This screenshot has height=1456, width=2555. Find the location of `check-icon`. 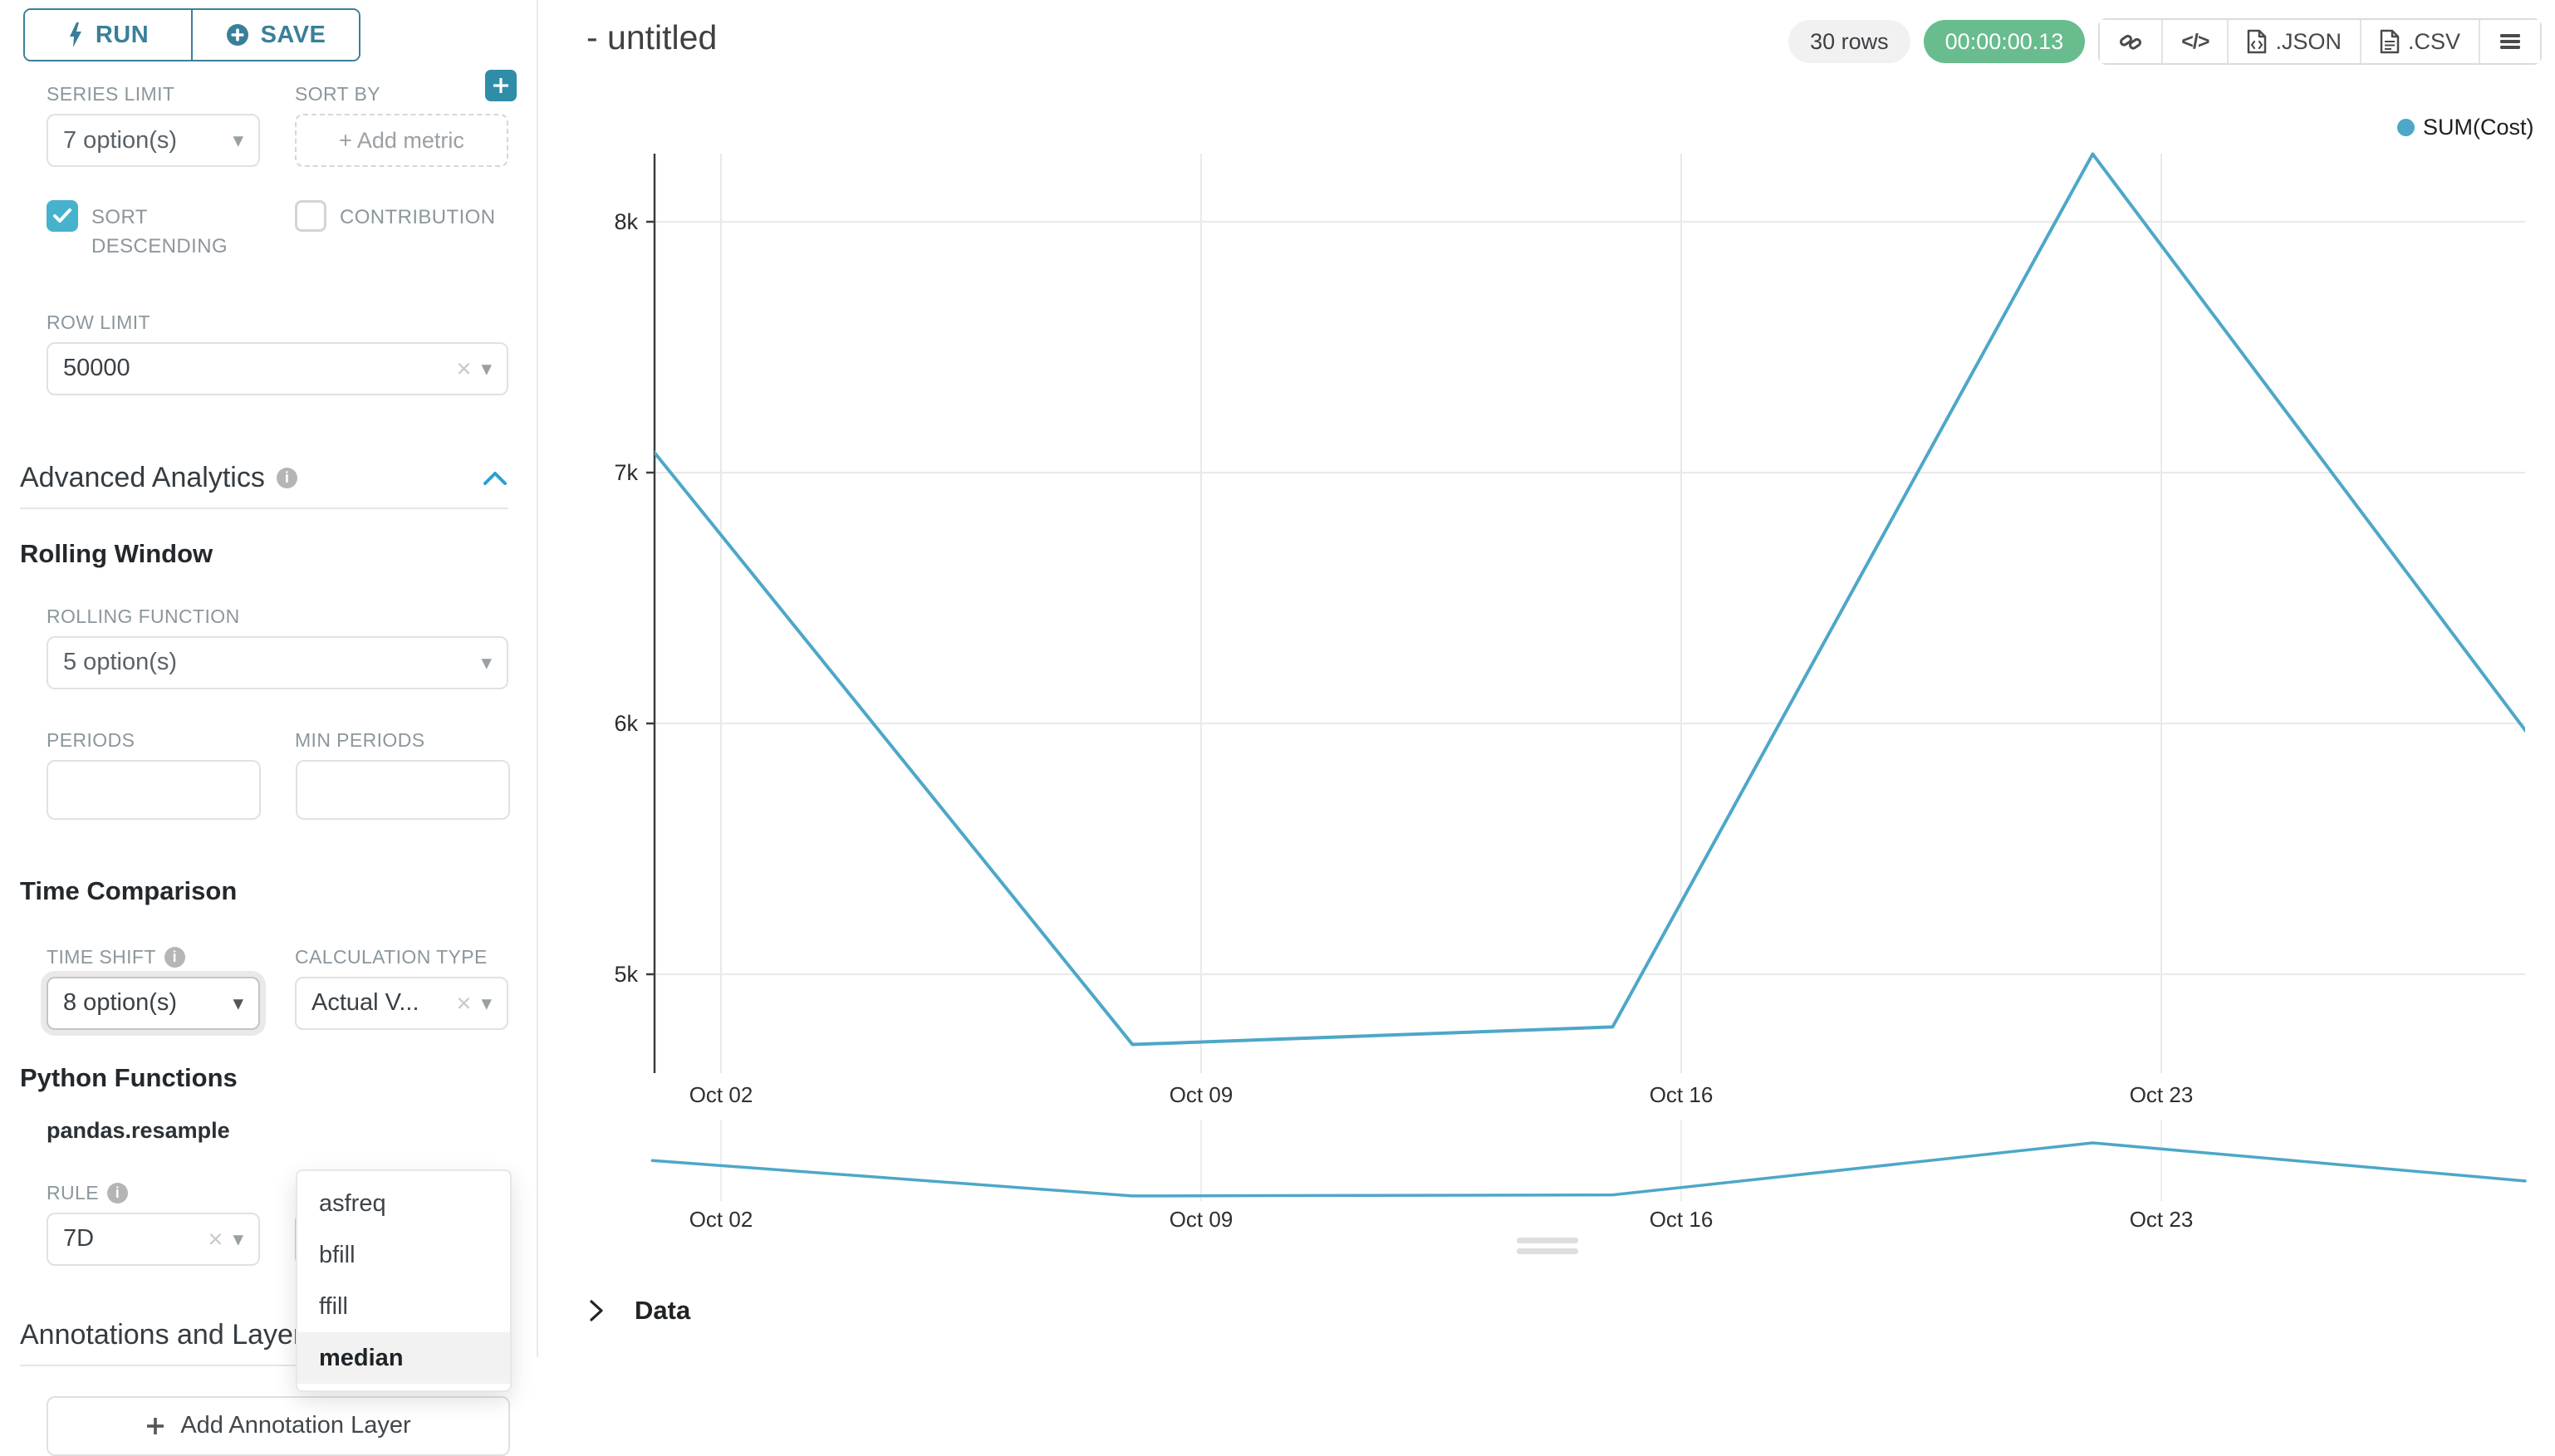

check-icon is located at coordinates (62, 215).